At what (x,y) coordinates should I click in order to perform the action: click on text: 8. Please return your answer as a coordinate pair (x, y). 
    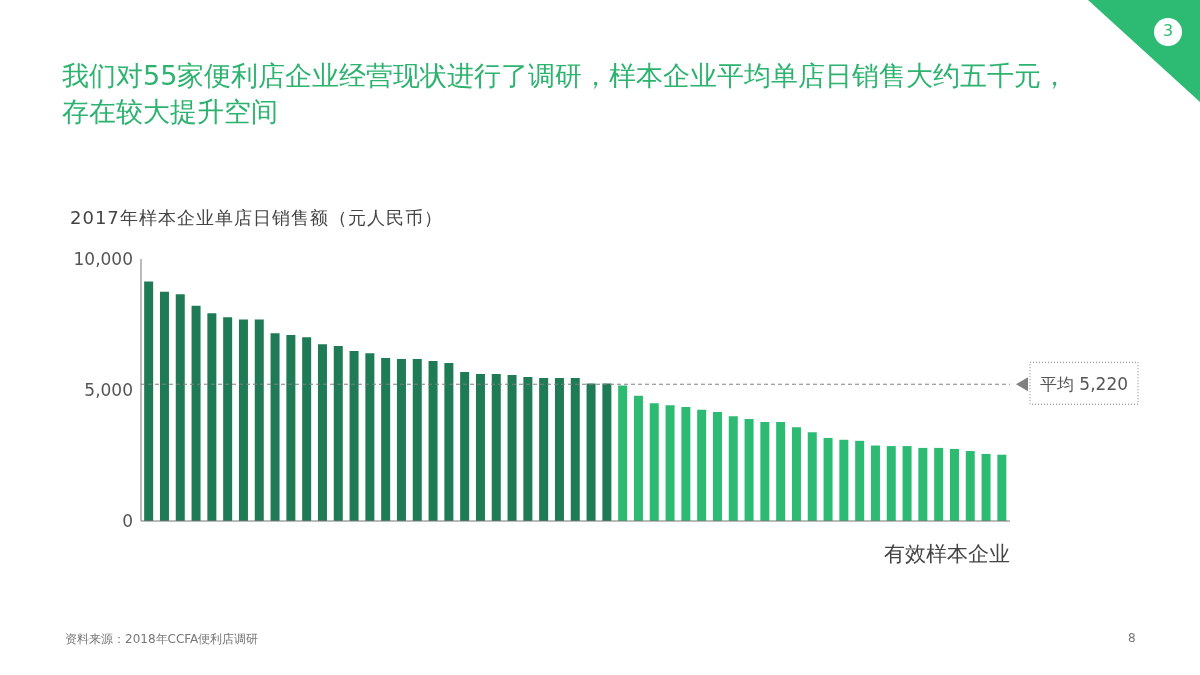
    Looking at the image, I should click on (1132, 638).